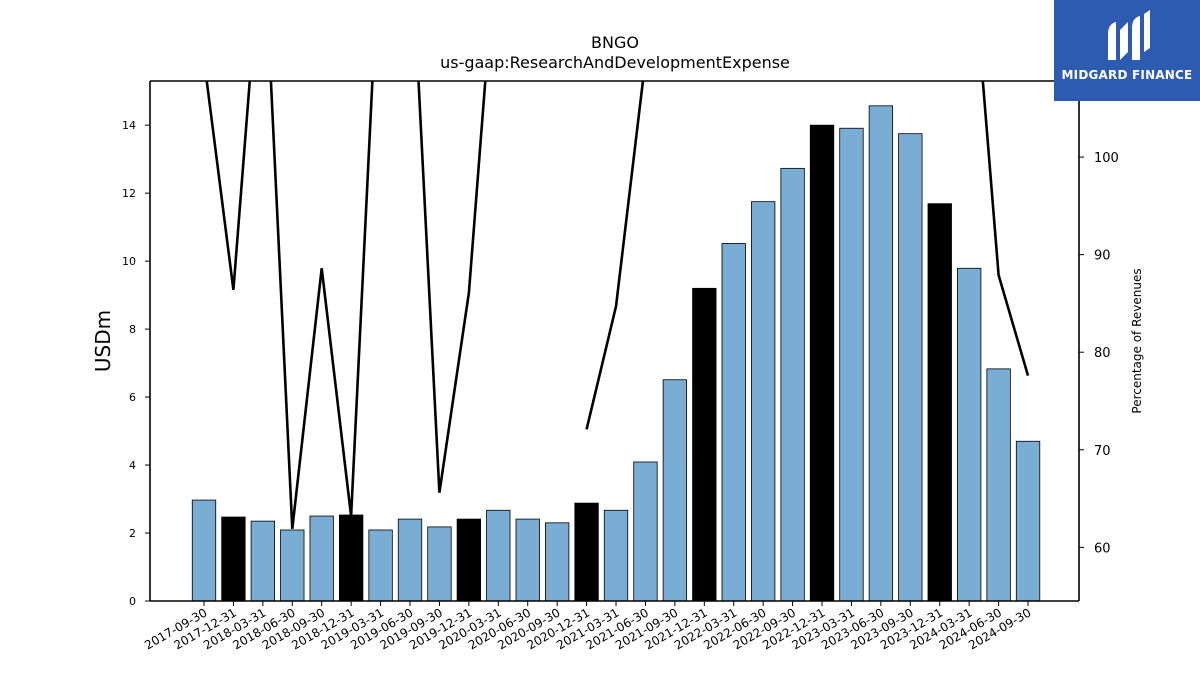 This screenshot has height=675, width=1200. I want to click on y-tick-label: 12, so click(129, 193).